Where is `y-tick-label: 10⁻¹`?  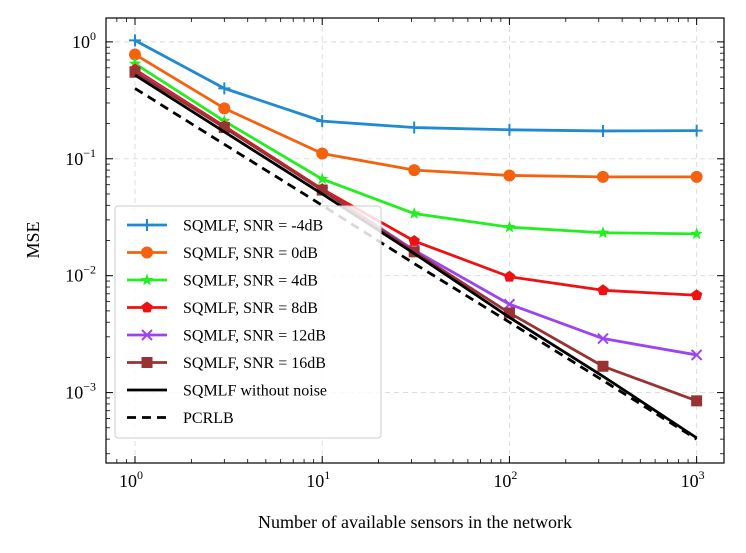 y-tick-label: 10⁻¹ is located at coordinates (80, 157).